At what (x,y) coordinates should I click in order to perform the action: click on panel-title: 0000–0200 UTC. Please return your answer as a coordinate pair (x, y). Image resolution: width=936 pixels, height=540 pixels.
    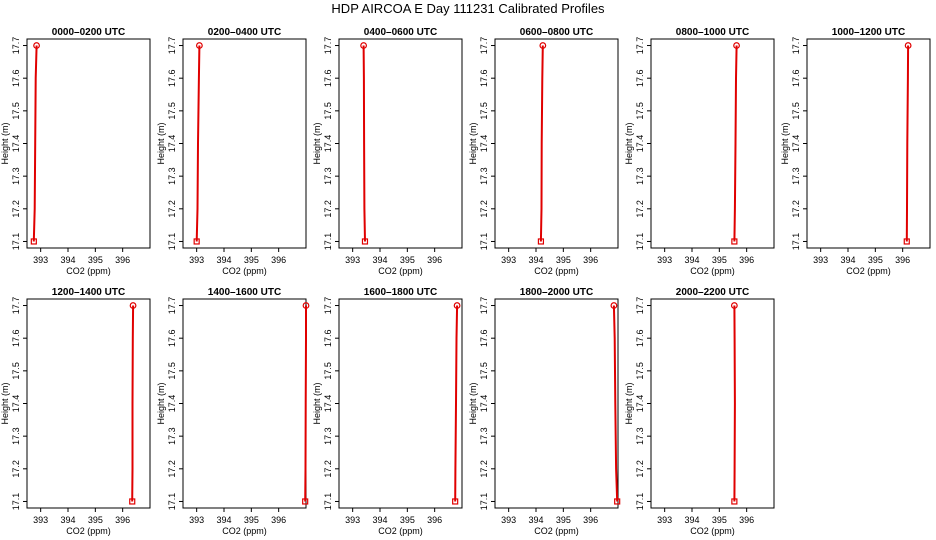
    Looking at the image, I should click on (88, 32).